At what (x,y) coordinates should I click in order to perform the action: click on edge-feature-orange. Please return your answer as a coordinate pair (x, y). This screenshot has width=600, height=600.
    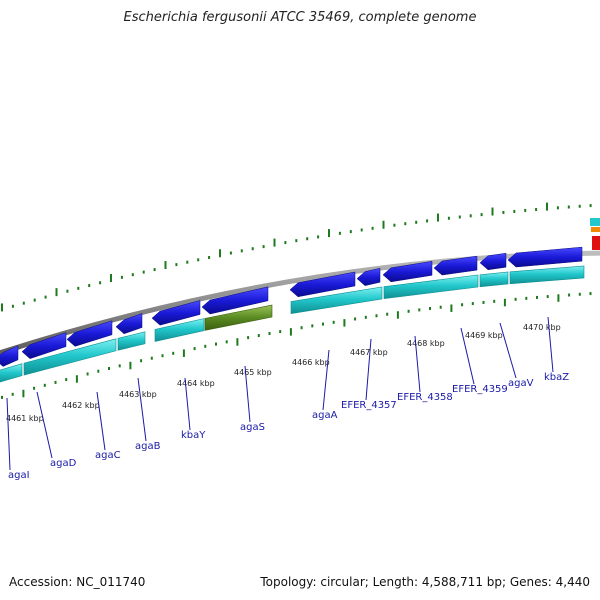
    Looking at the image, I should click on (595, 229).